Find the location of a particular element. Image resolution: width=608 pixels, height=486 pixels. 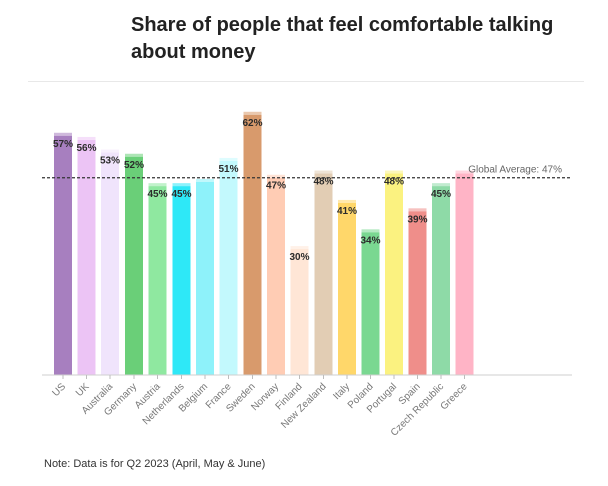

bar-cap-new-zealand is located at coordinates (323, 172).